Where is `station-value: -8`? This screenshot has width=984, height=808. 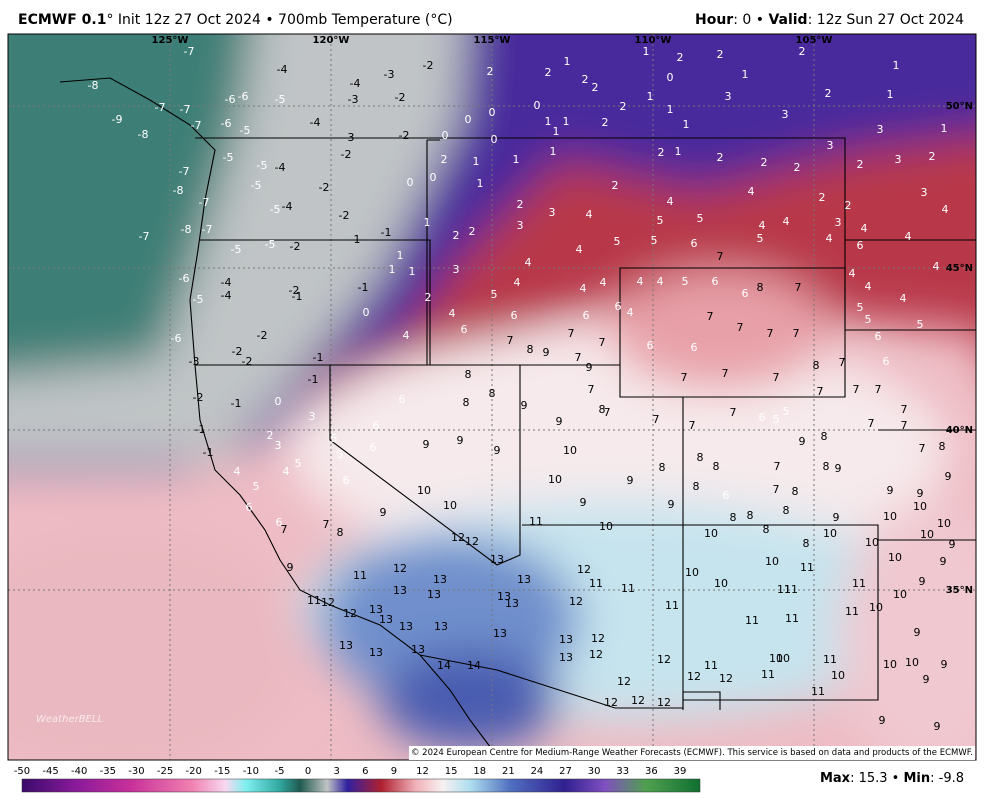
station-value: -8 is located at coordinates (93, 85).